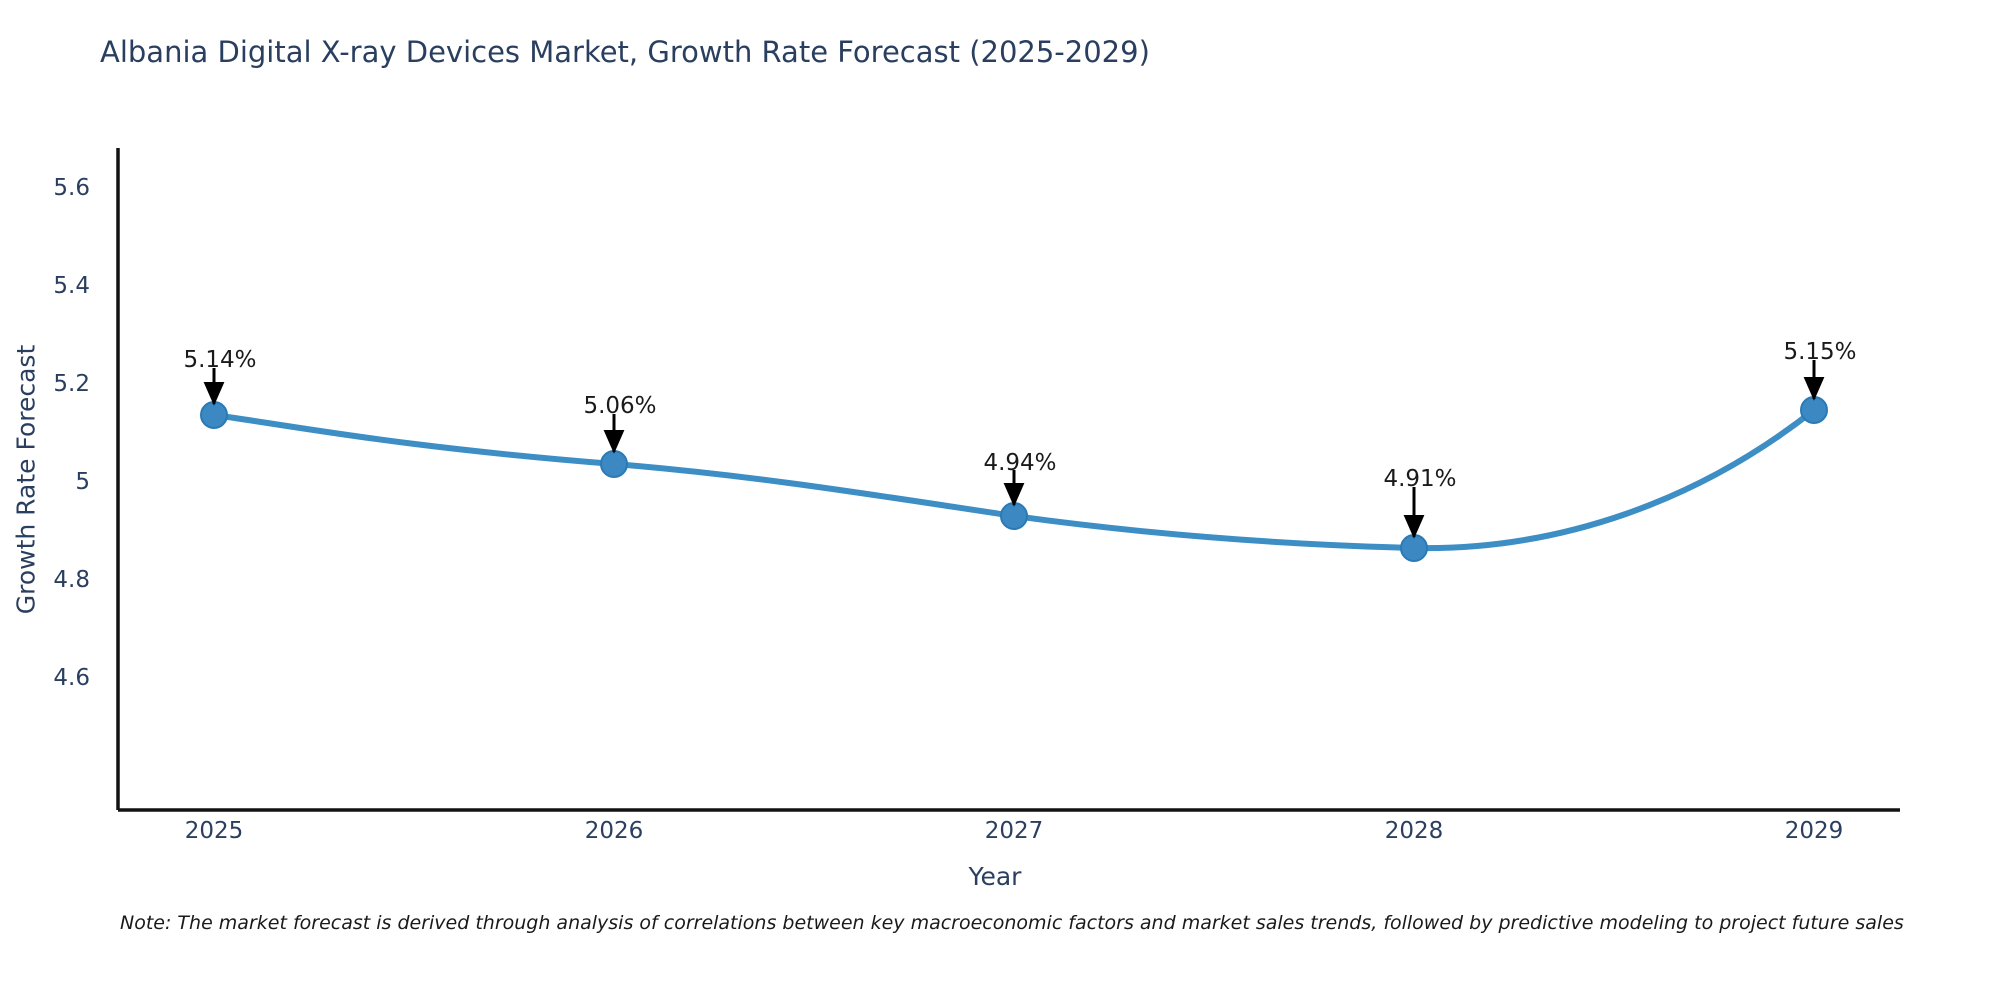  What do you see at coordinates (1420, 479) in the screenshot?
I see `point-annotation-label: 4.91%` at bounding box center [1420, 479].